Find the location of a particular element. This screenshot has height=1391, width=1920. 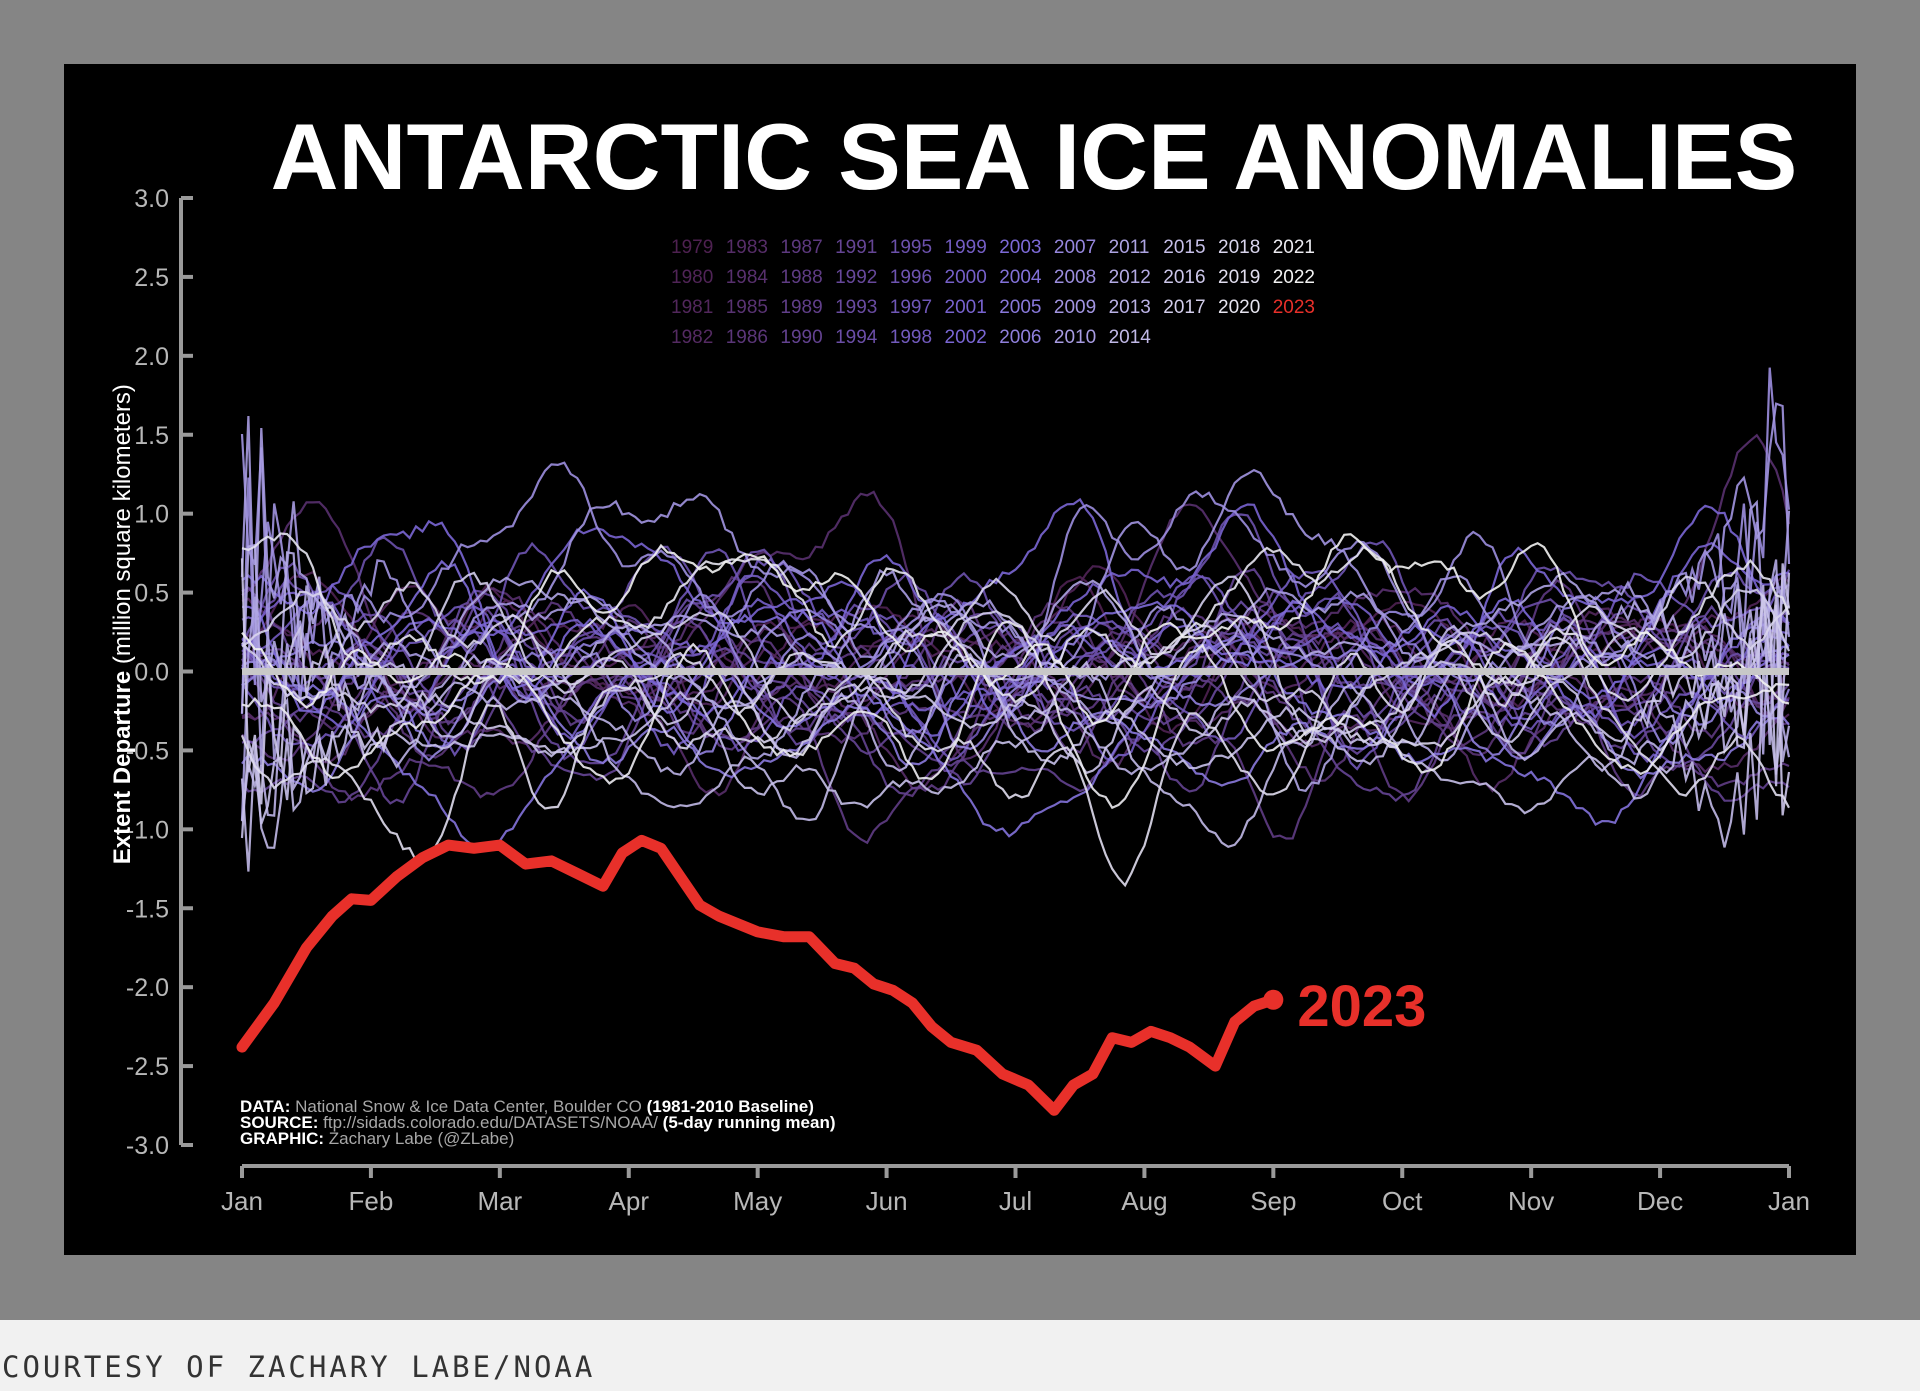

y-tick-label: 1.5 is located at coordinates (151, 436).